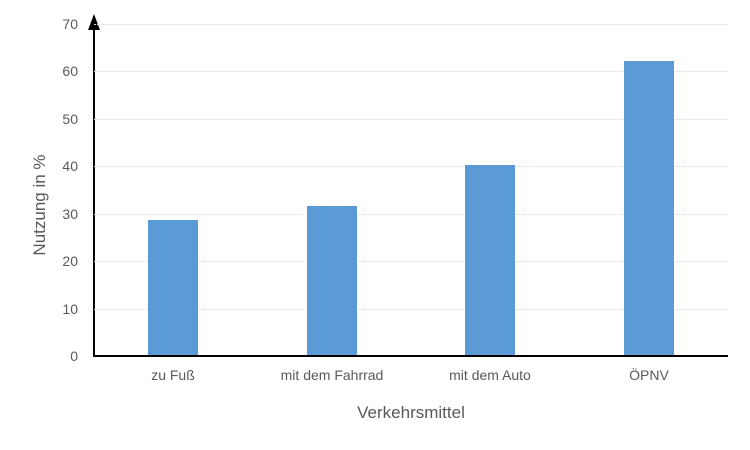 The image size is (750, 450). I want to click on x-category-label-2: mit dem Auto, so click(490, 375).